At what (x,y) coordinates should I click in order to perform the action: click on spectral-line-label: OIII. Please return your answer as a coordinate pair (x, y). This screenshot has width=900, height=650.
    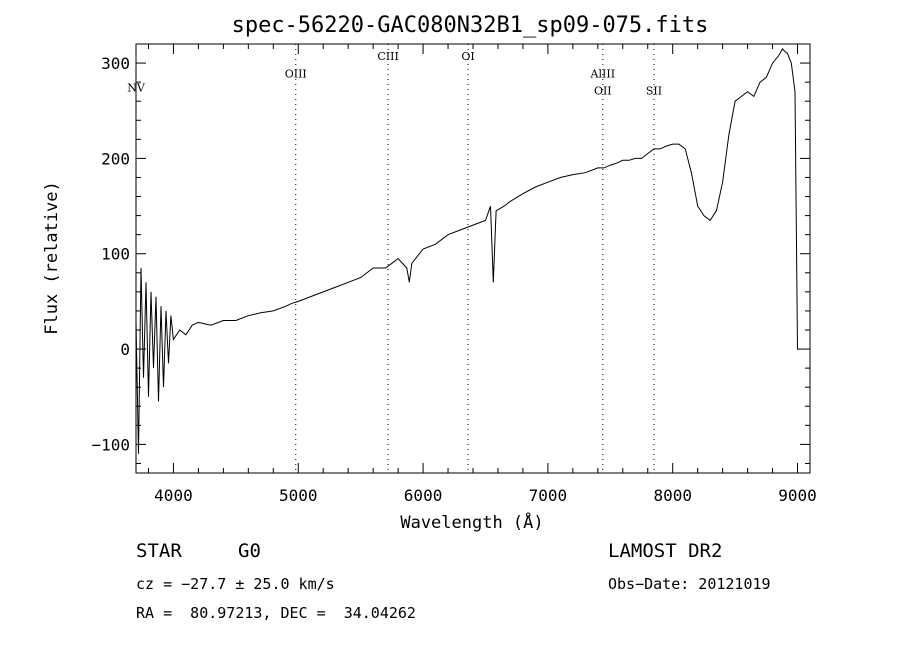
    Looking at the image, I should click on (296, 73).